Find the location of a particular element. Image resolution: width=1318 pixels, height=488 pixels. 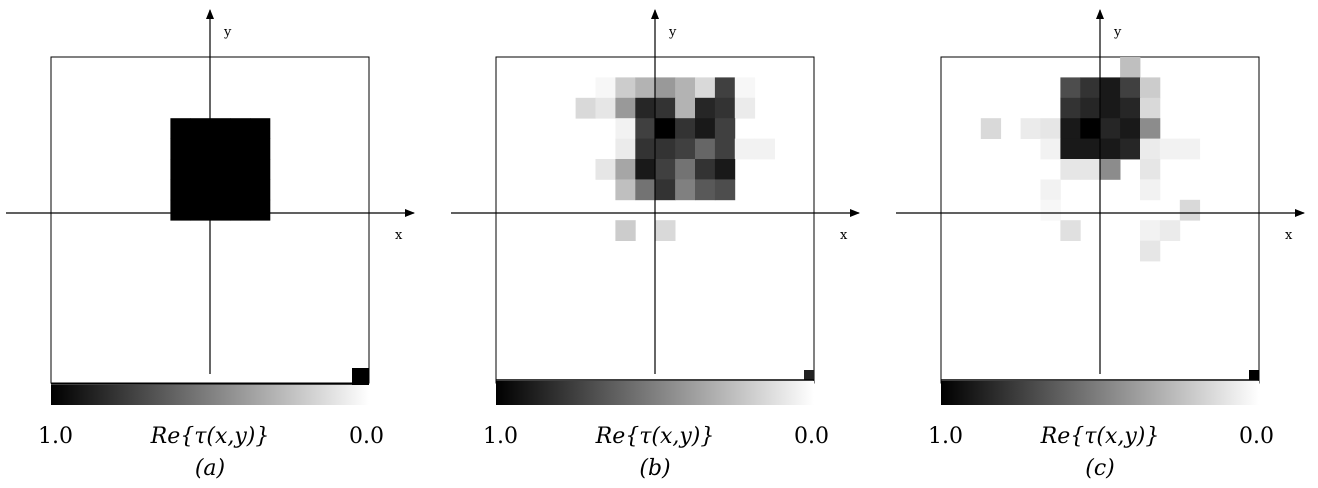

panel-tag: (a) is located at coordinates (210, 468).